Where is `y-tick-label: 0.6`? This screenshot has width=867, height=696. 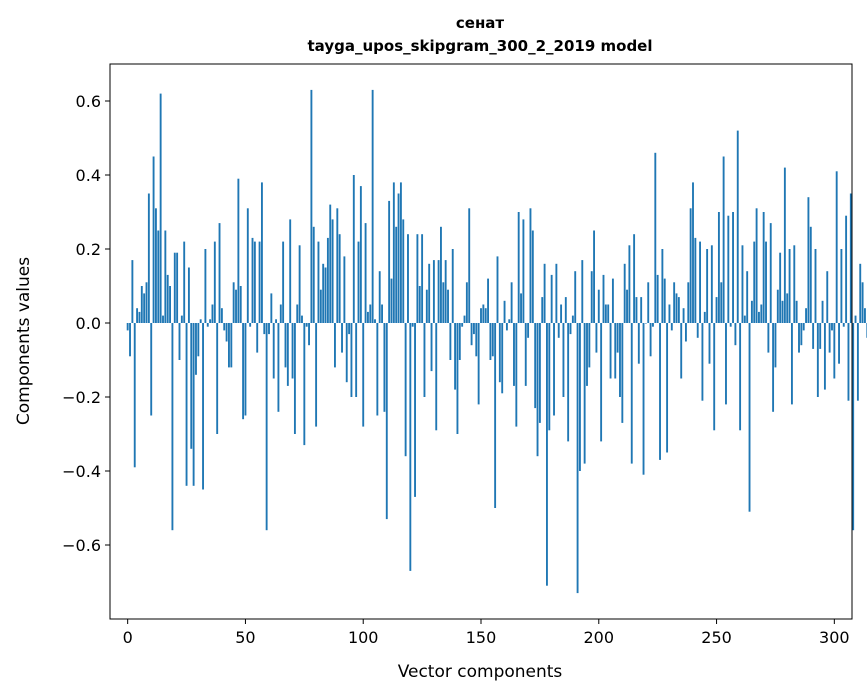
y-tick-label: 0.6 is located at coordinates (88, 101).